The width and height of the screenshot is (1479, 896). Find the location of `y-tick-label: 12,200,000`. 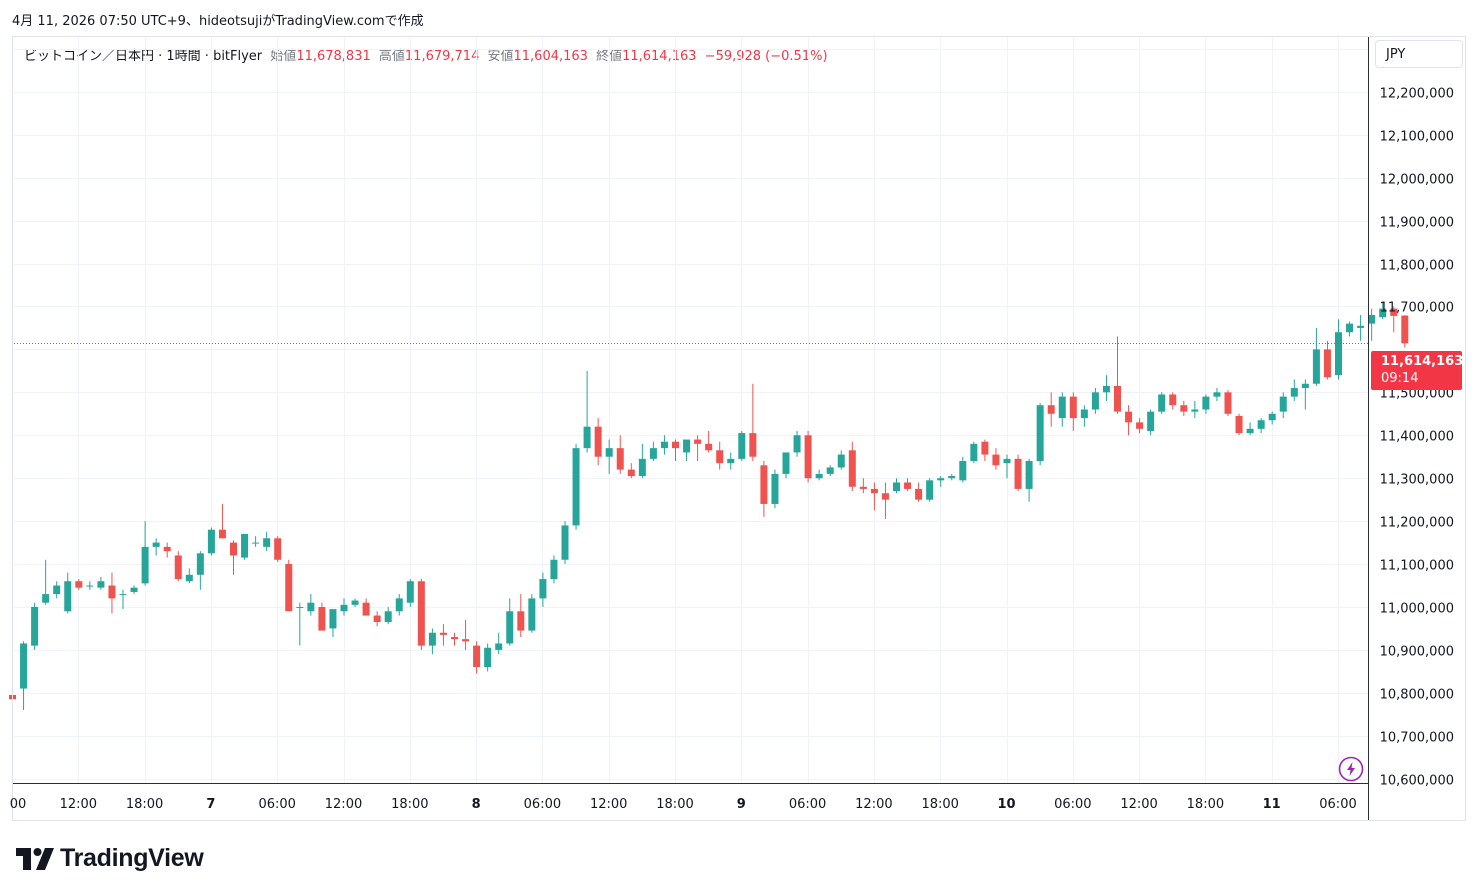

y-tick-label: 12,200,000 is located at coordinates (1417, 94).